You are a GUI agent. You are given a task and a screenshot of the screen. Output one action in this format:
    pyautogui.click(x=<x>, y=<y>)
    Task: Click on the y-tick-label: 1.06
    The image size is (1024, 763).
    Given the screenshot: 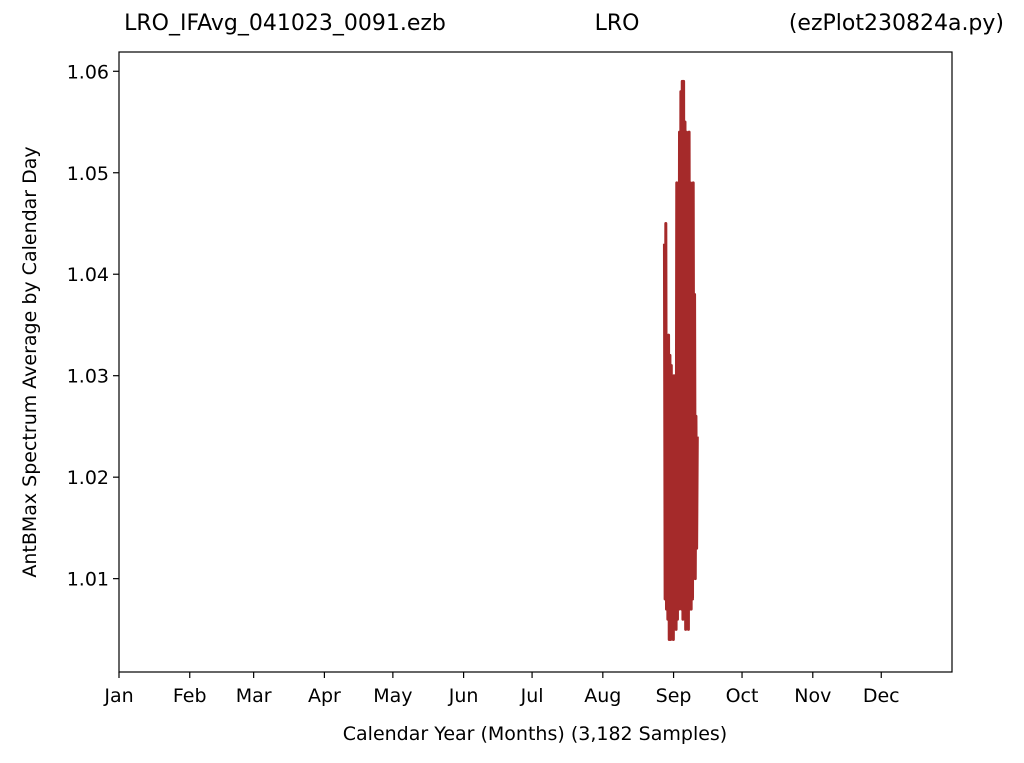 What is the action you would take?
    pyautogui.click(x=88, y=72)
    